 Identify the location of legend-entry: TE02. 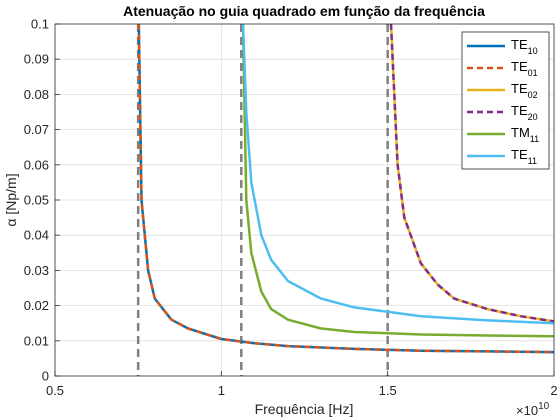
(524, 90).